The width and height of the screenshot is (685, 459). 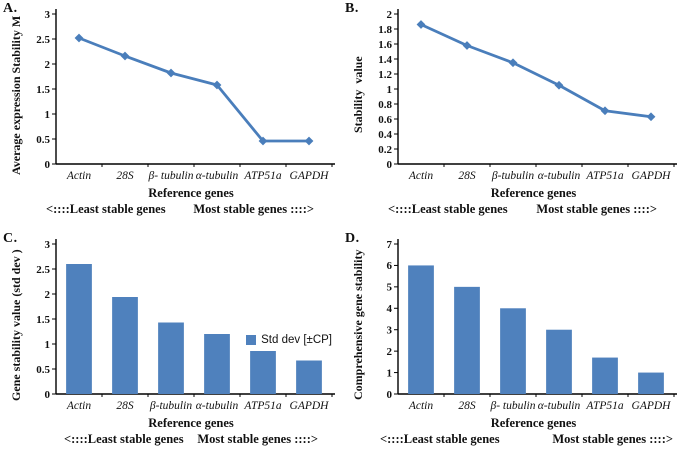 What do you see at coordinates (385, 45) in the screenshot?
I see `svg-text: 1.6` at bounding box center [385, 45].